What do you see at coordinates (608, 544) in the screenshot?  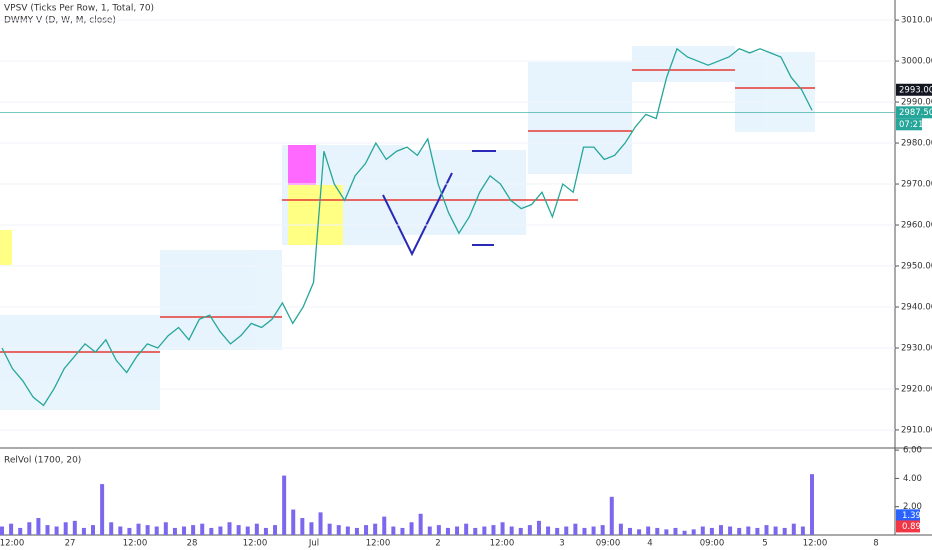 I see `x-tick-label: 09:00` at bounding box center [608, 544].